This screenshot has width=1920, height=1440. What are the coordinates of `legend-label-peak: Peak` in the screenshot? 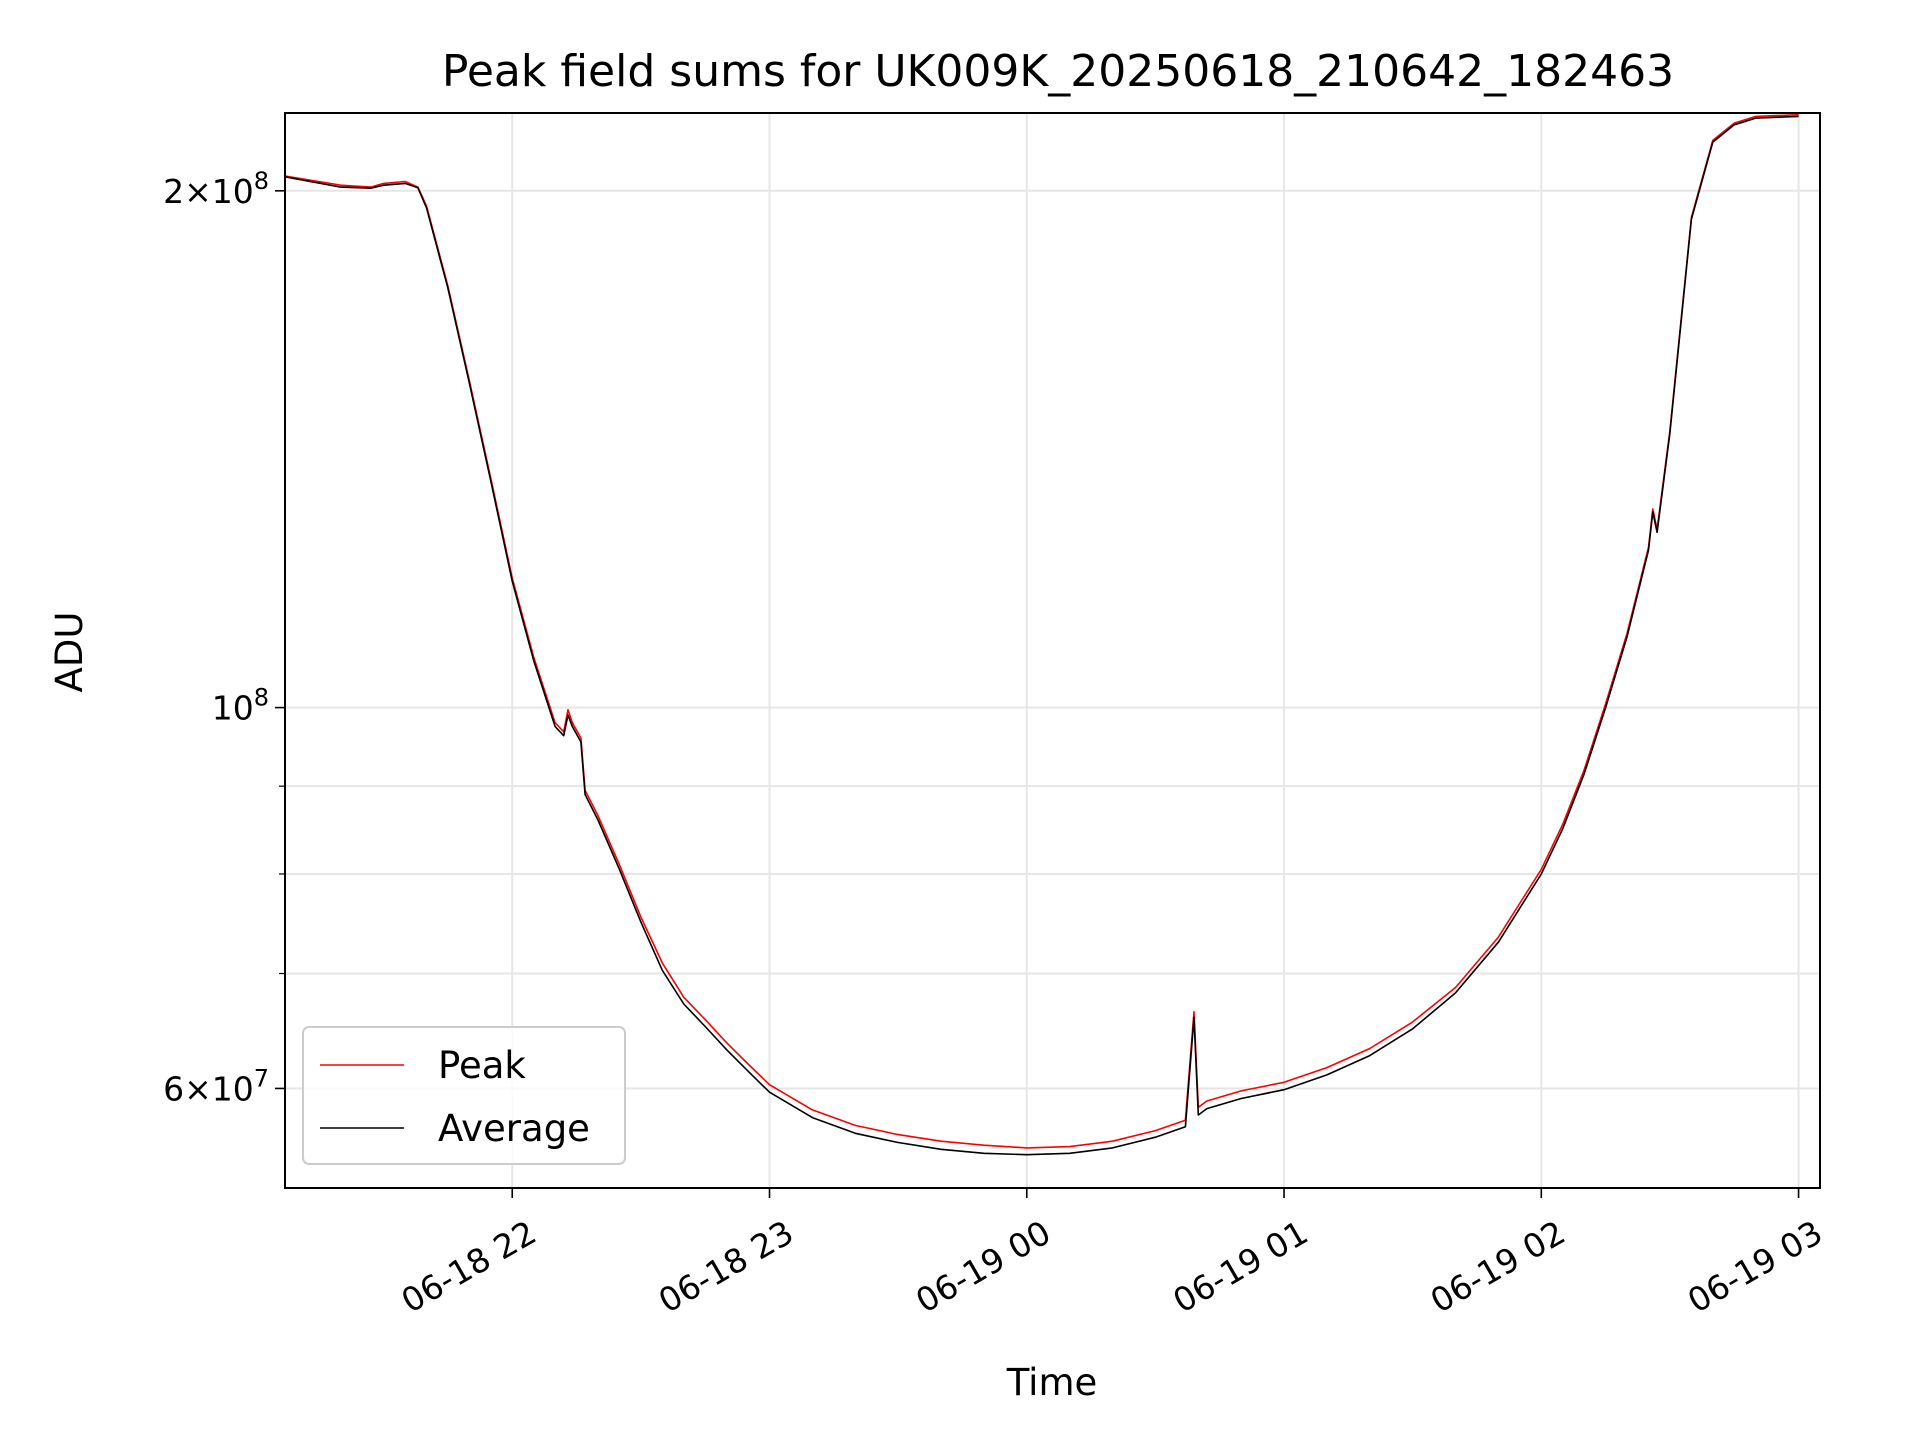 It's located at (482, 1065).